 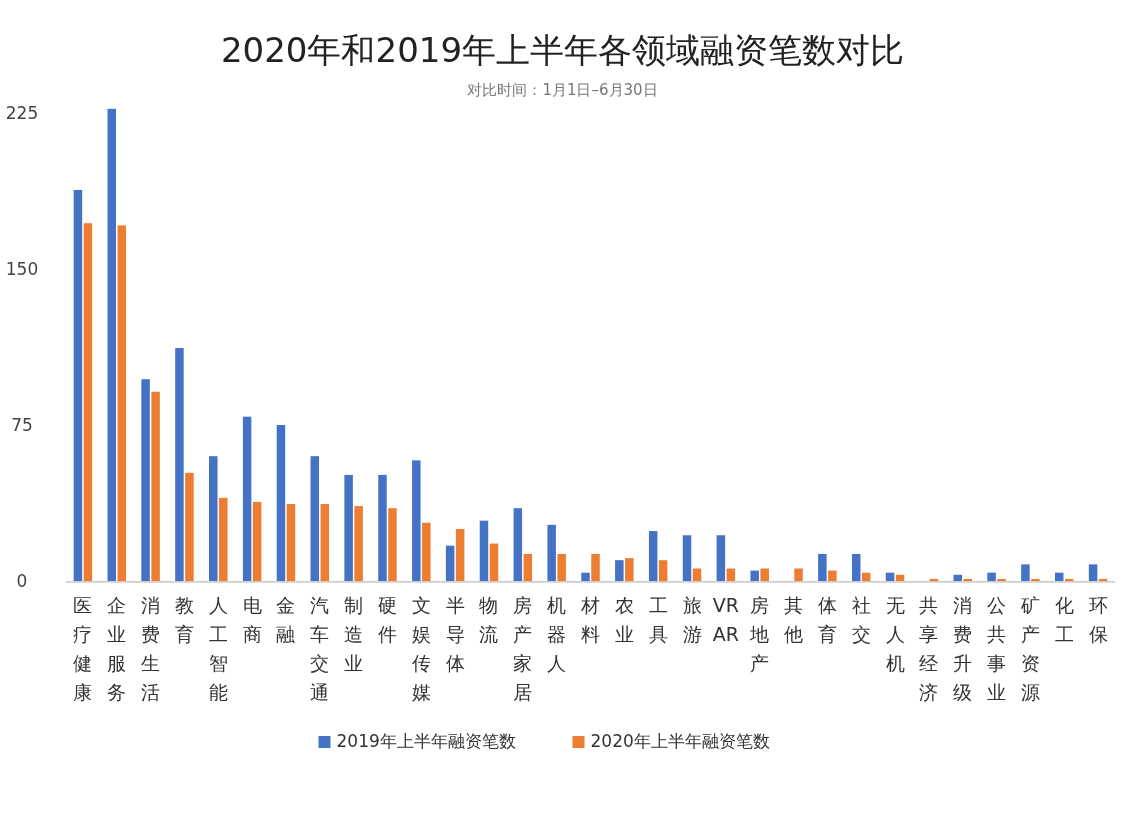 What do you see at coordinates (929, 648) in the screenshot?
I see `x-tick-label: 共享经济` at bounding box center [929, 648].